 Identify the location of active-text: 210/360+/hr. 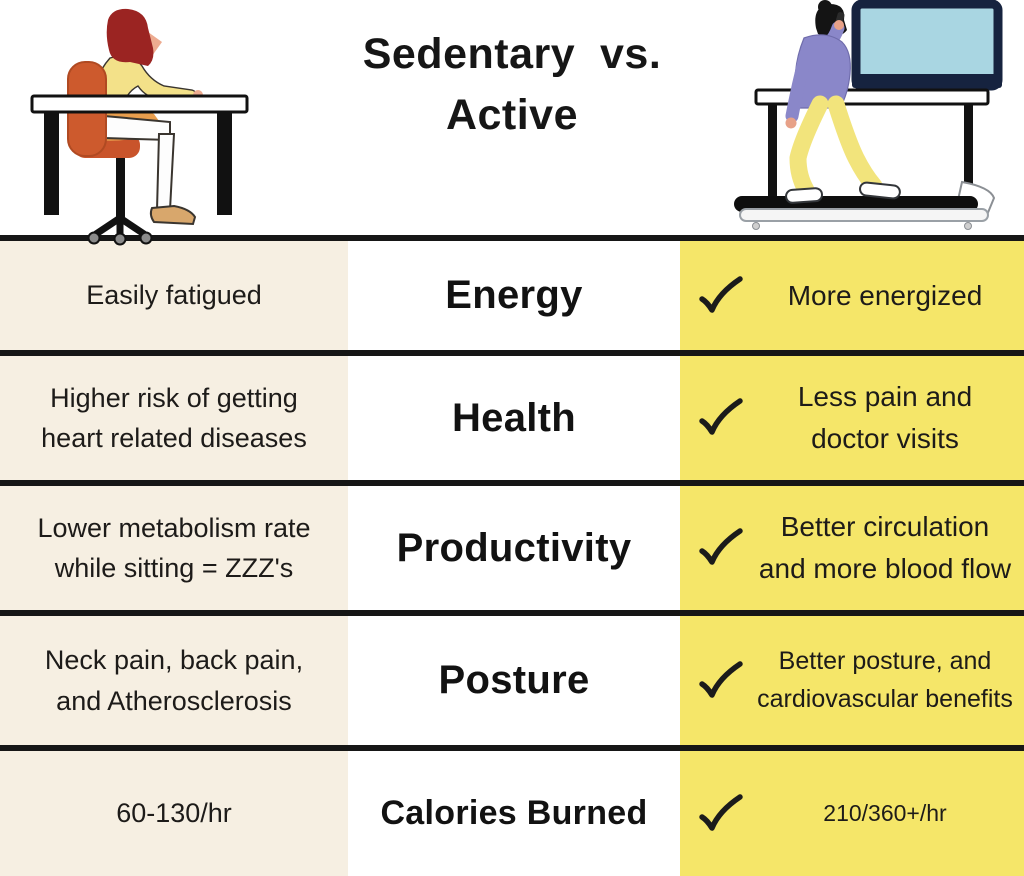
(885, 813).